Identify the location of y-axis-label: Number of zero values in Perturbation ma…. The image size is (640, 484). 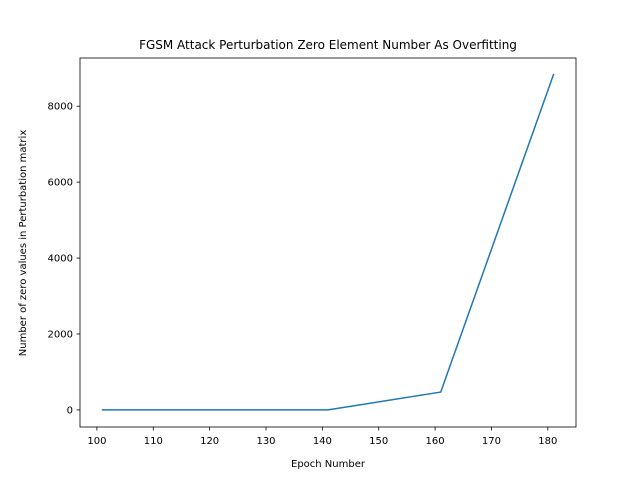
(23, 243).